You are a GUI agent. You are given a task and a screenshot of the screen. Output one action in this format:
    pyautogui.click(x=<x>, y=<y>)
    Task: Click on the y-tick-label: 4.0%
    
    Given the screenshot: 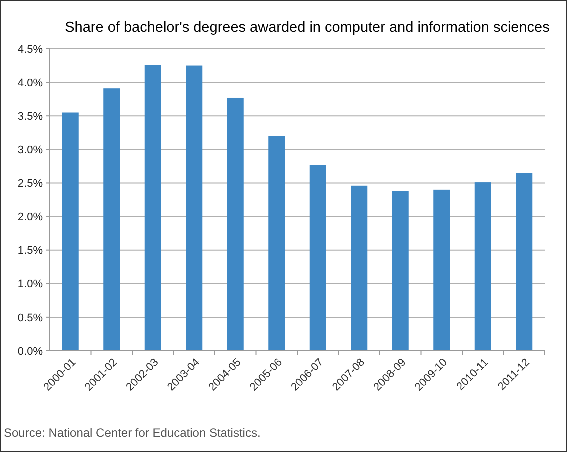 What is the action you would take?
    pyautogui.click(x=31, y=83)
    